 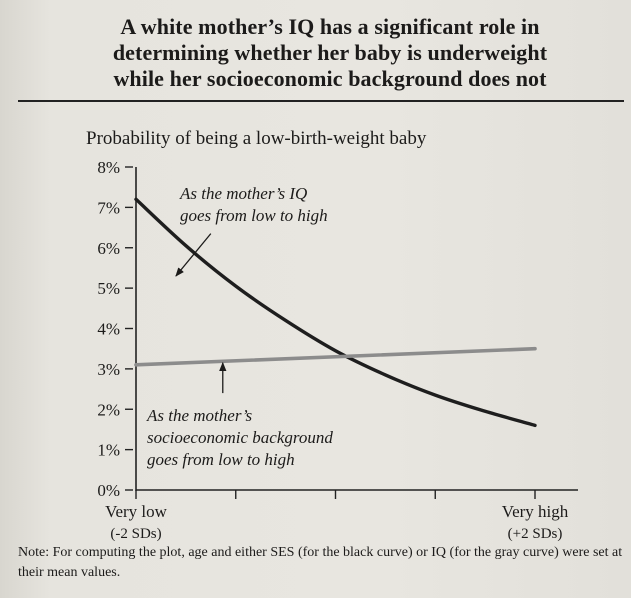 What do you see at coordinates (335, 356) in the screenshot?
I see `ses-curve-line` at bounding box center [335, 356].